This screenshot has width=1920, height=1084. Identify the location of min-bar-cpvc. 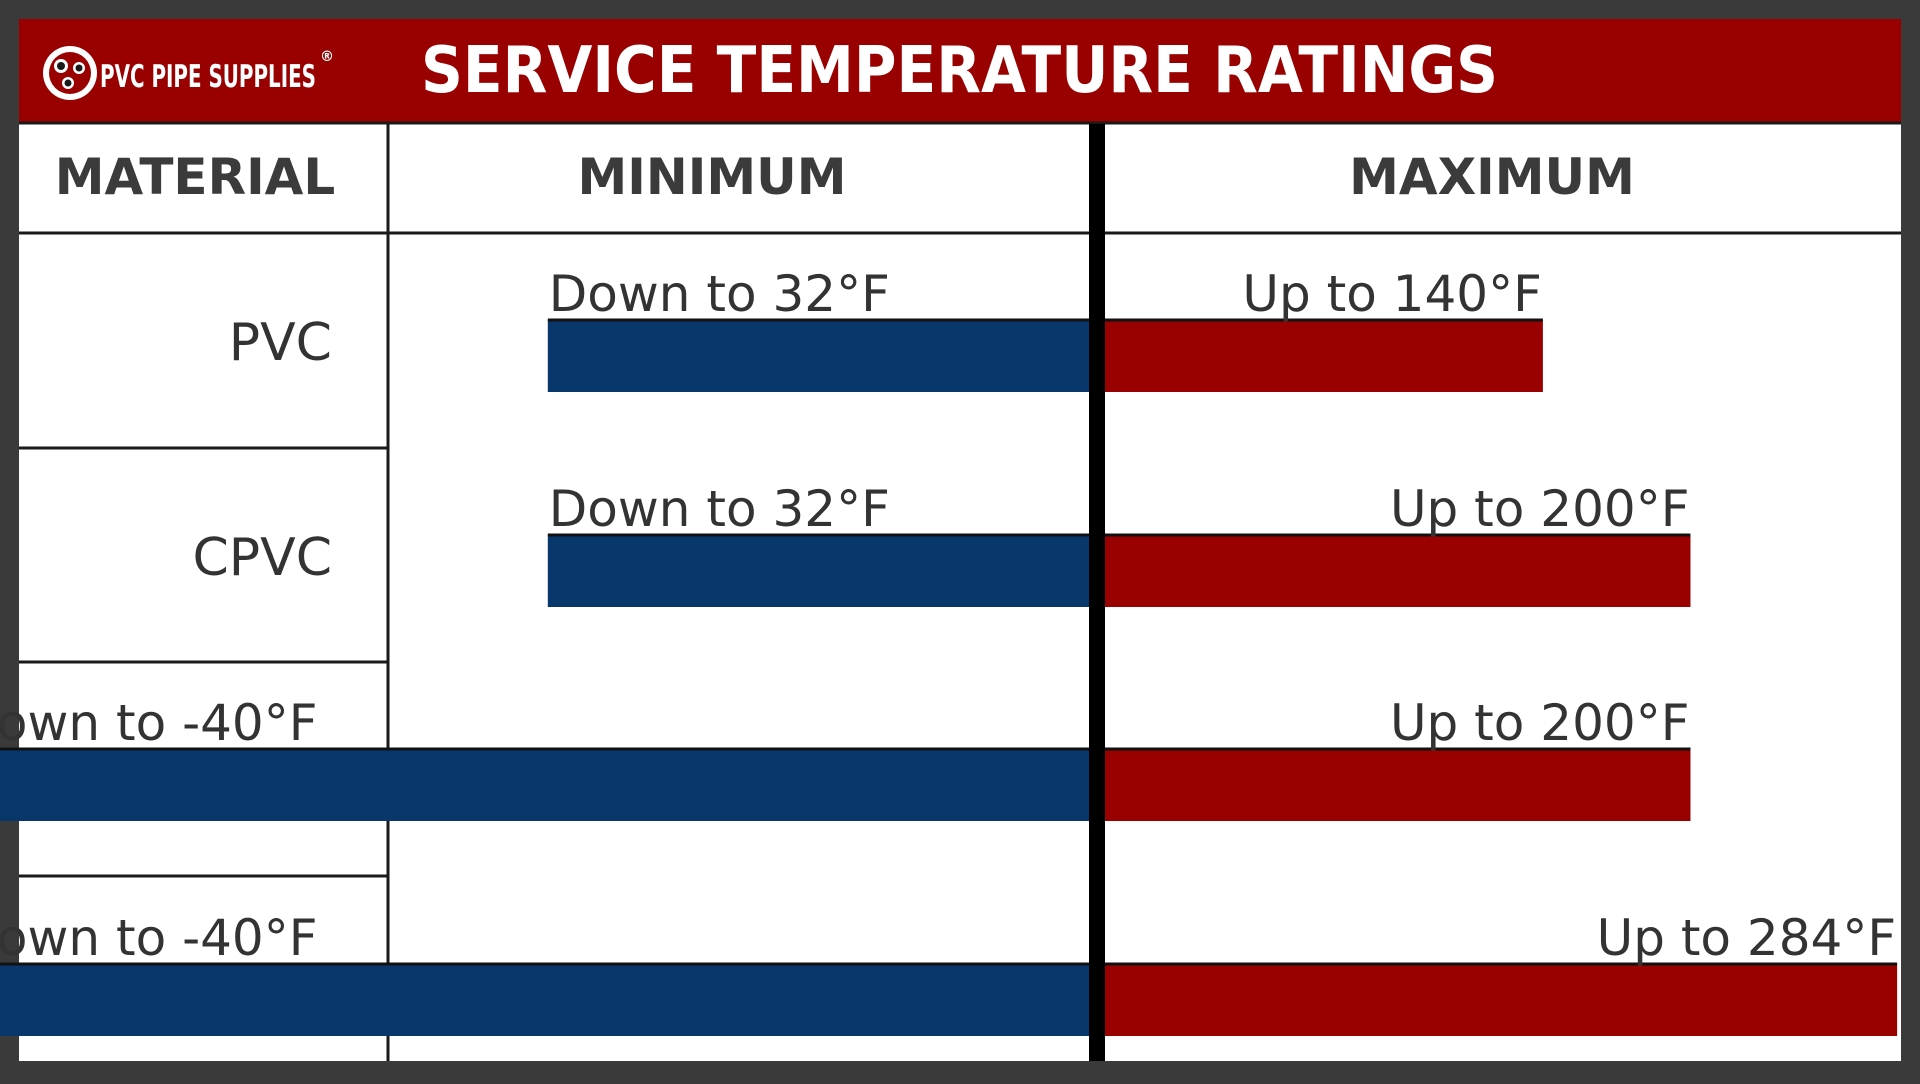
(818, 571).